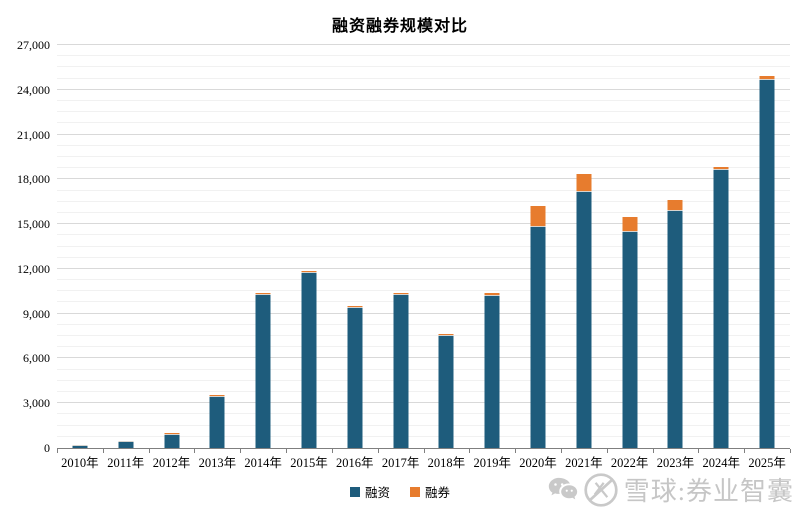 The width and height of the screenshot is (800, 510). Describe the element at coordinates (33, 224) in the screenshot. I see `y-axis-tick-label: 15,000` at that location.